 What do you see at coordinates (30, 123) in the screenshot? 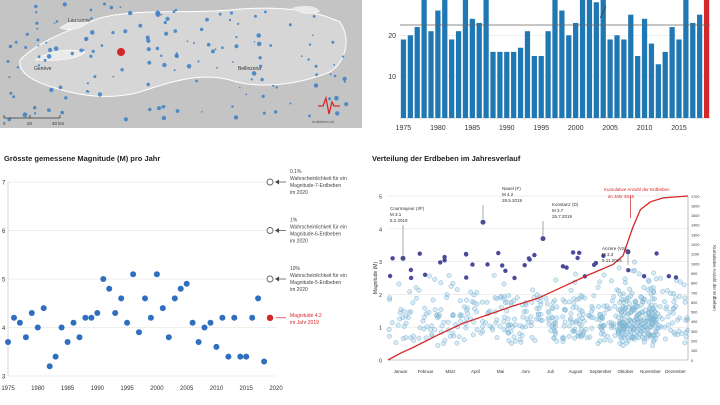
I see `scale-label-20: 20` at bounding box center [30, 123].